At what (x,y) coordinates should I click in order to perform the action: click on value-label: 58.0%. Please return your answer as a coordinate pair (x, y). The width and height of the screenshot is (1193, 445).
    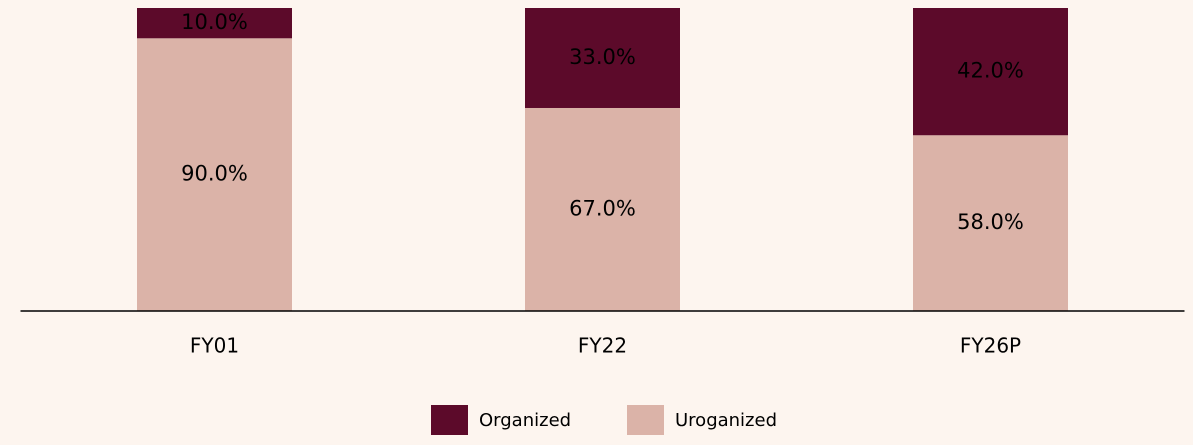
    Looking at the image, I should click on (990, 222).